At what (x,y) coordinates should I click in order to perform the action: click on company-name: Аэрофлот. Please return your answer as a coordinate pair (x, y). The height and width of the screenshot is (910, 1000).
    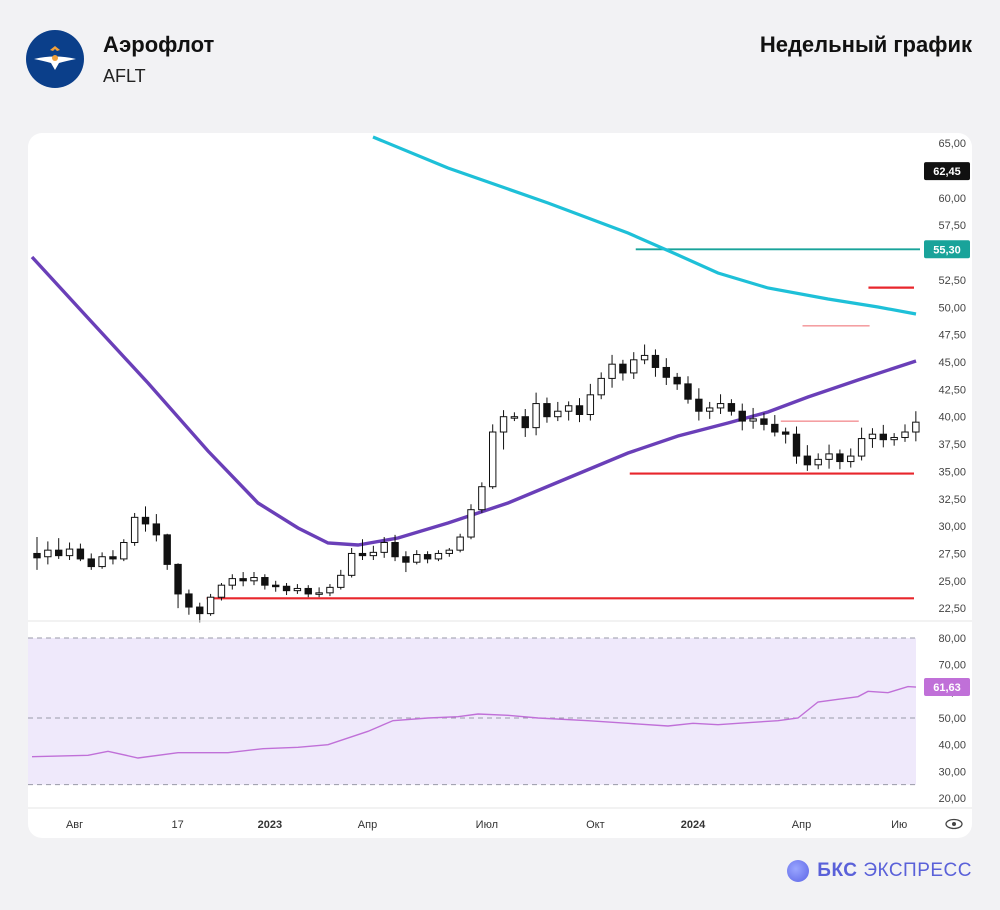
    Looking at the image, I should click on (159, 44).